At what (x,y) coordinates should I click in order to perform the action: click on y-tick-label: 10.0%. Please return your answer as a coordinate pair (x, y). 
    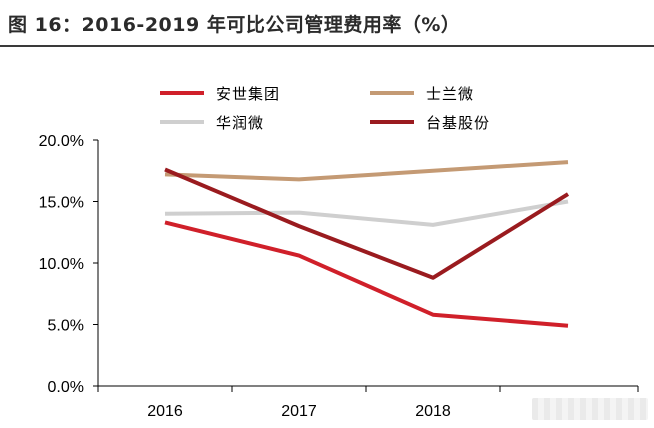
    Looking at the image, I should click on (61, 264).